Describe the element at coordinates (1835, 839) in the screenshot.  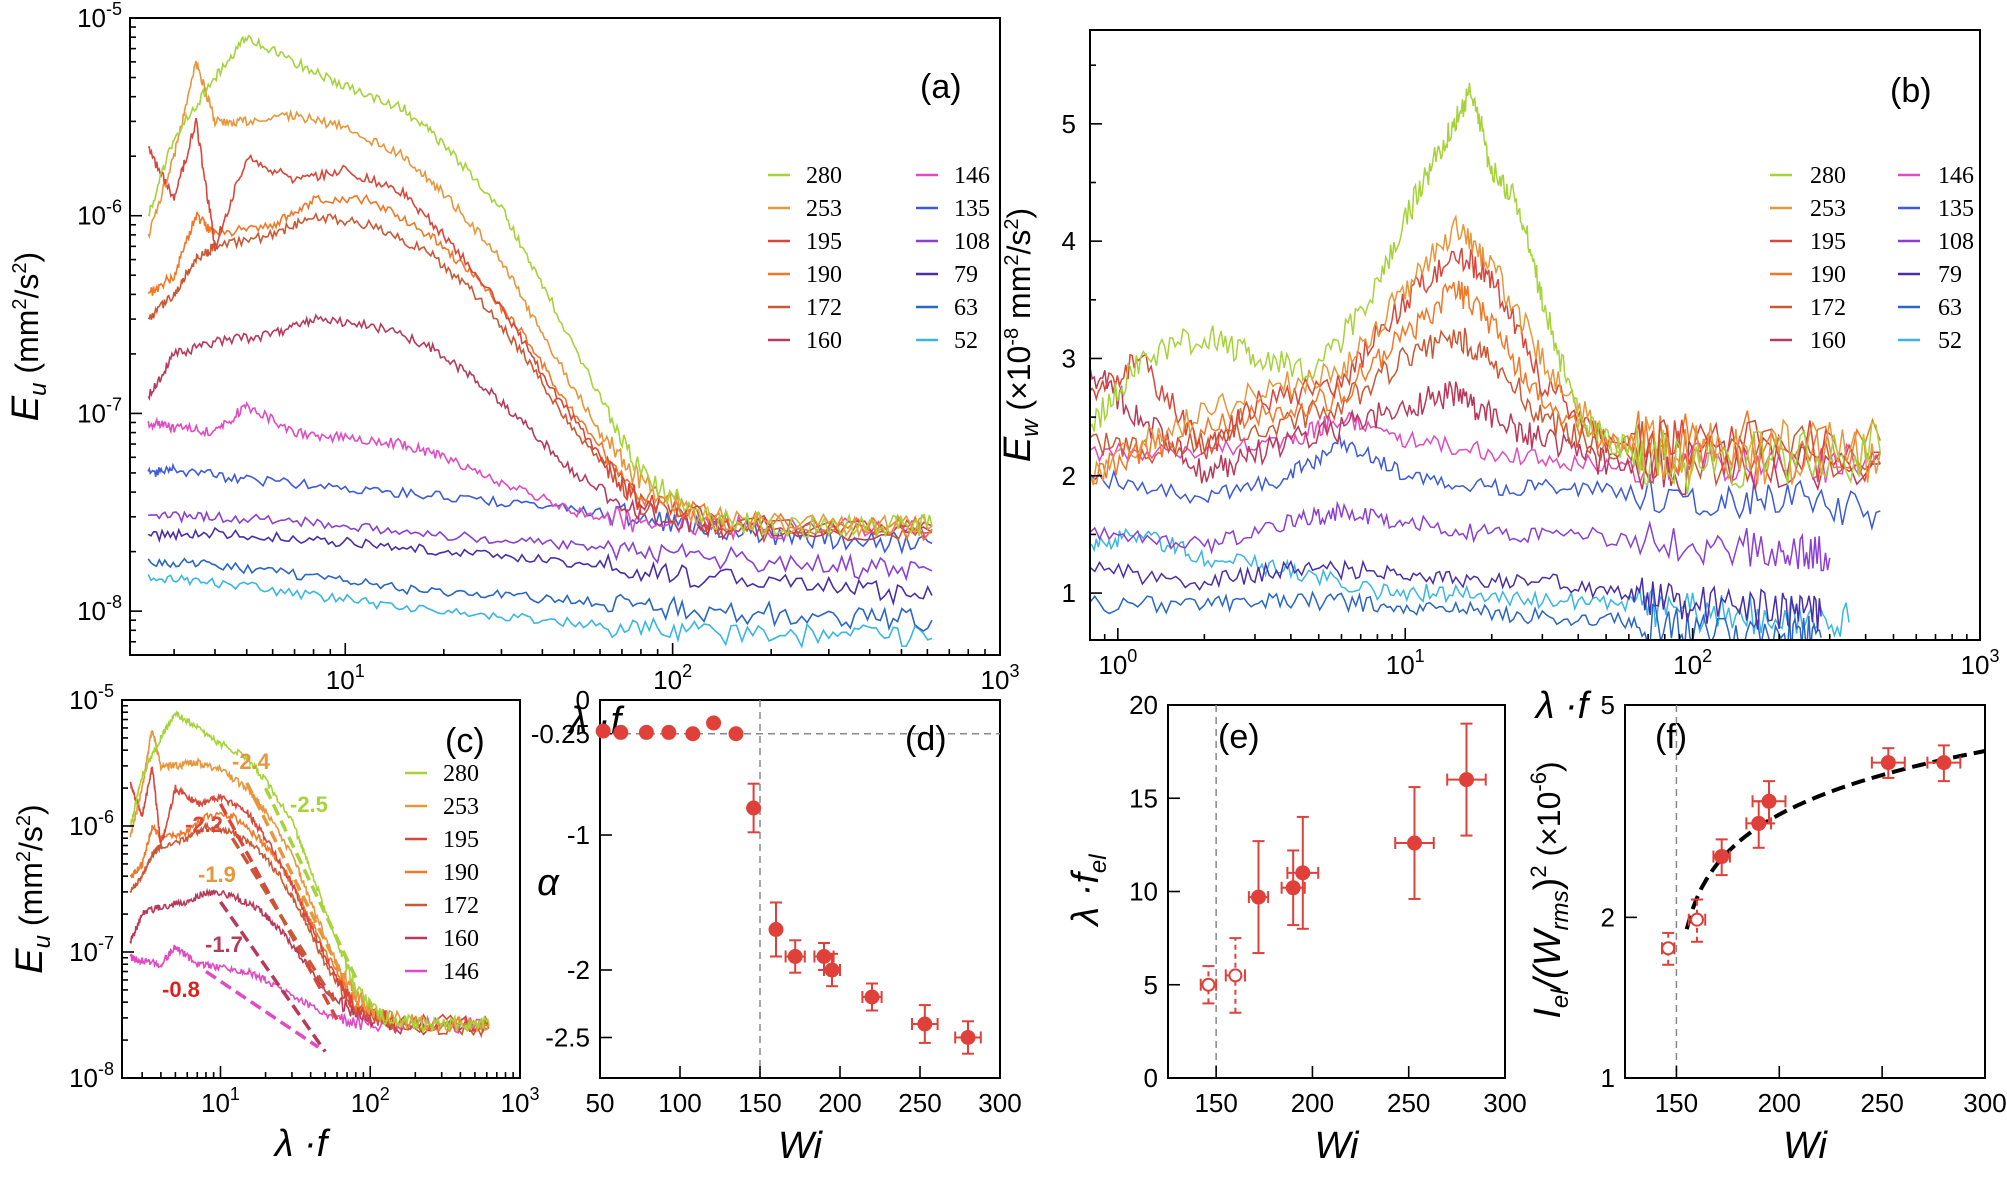
I see `fit-curve` at that location.